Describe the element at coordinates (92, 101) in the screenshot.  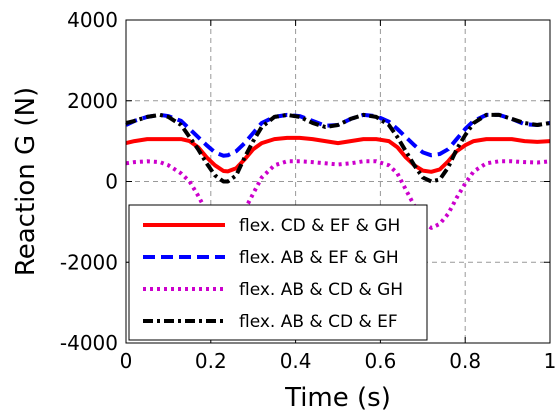
I see `y-tick-label: 2000` at that location.